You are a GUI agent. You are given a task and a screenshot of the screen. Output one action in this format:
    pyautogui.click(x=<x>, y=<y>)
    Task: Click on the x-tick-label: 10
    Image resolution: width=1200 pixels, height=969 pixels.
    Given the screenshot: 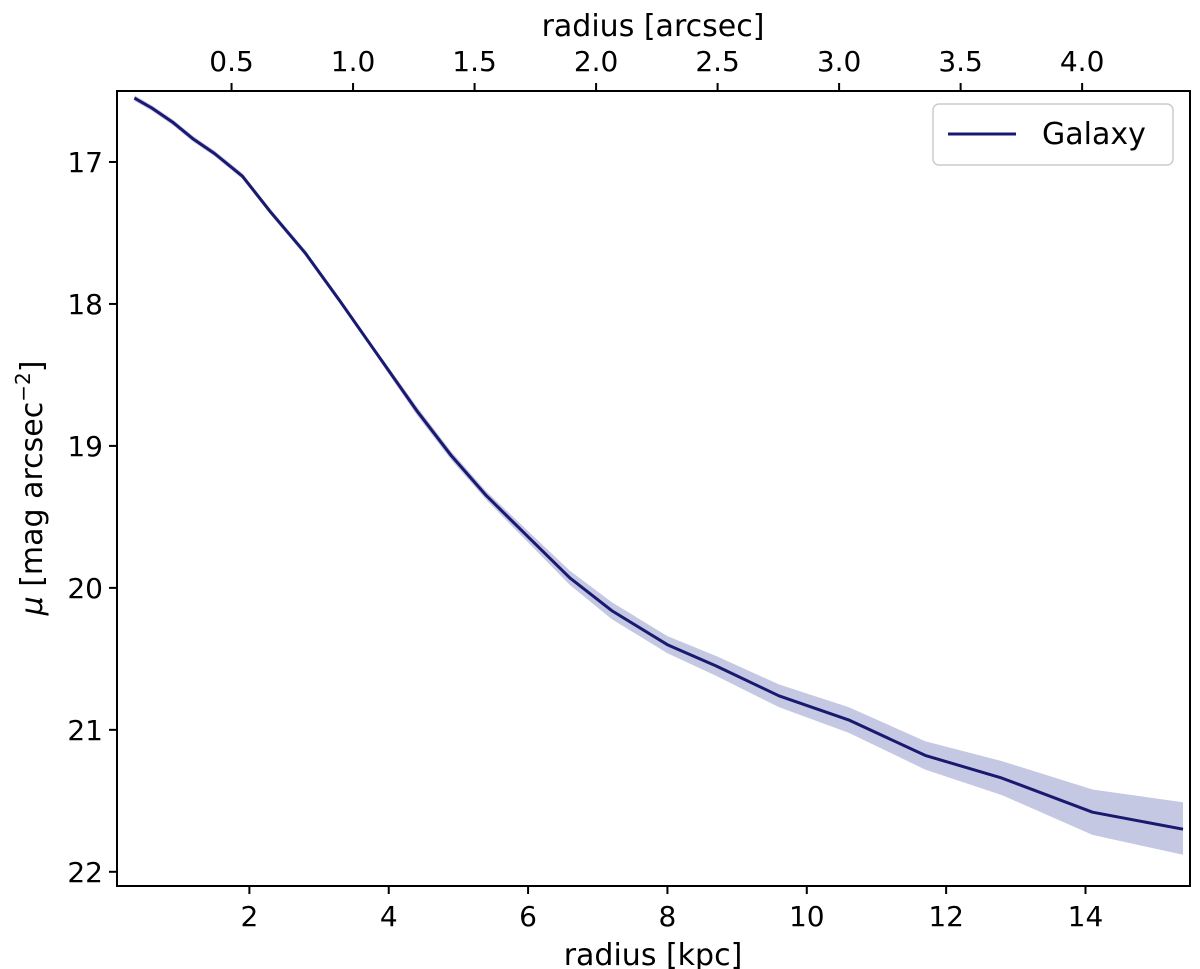 What is the action you would take?
    pyautogui.click(x=807, y=916)
    